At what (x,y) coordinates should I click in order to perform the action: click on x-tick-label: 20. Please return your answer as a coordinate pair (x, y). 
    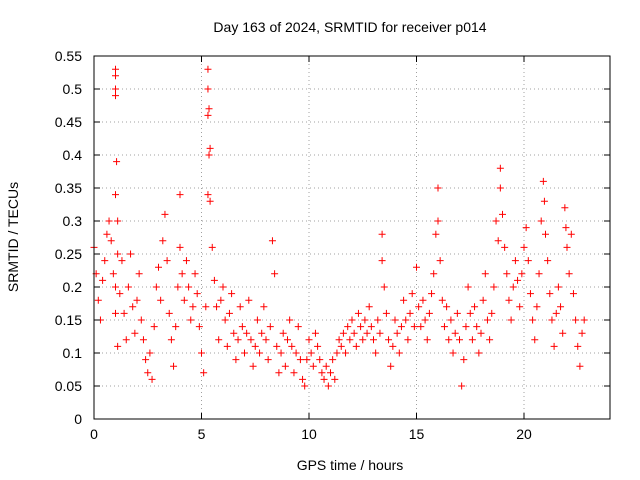
    Looking at the image, I should click on (524, 434).